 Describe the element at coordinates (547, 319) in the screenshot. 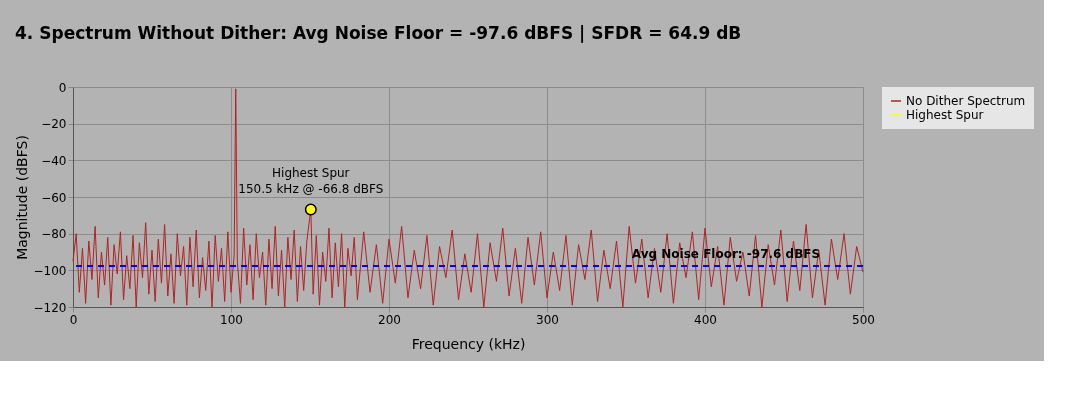

I see `x-tick-label: 300` at that location.